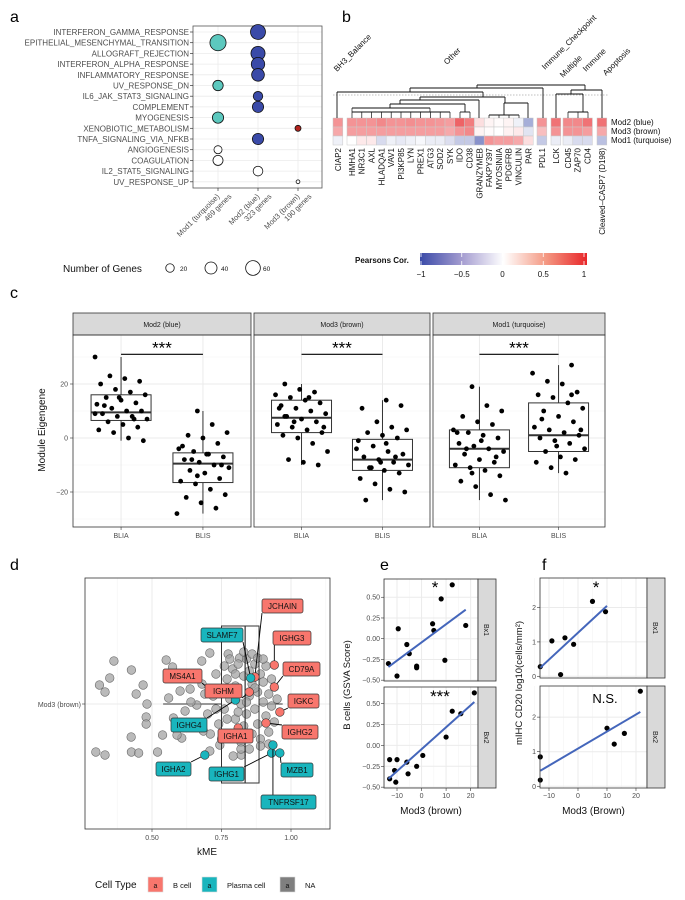 The image size is (685, 900). What do you see at coordinates (352, 161) in the screenshot?
I see `heatmap-col-label: HMHA1` at bounding box center [352, 161].